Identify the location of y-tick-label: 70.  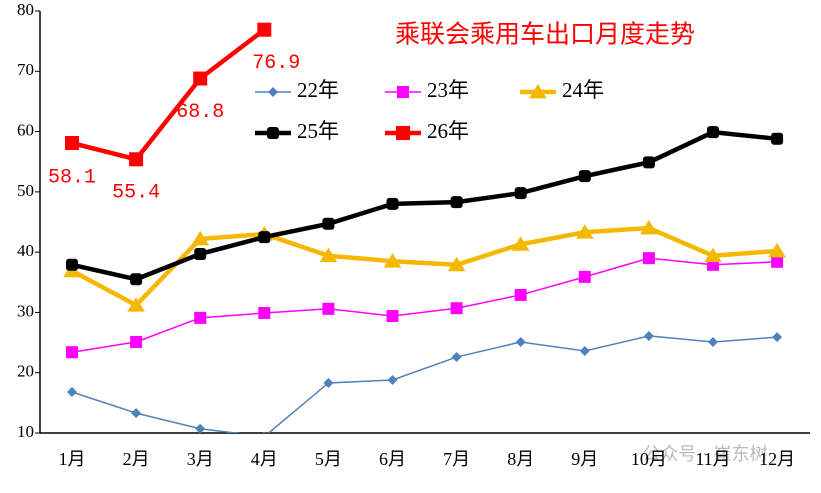
(25, 69).